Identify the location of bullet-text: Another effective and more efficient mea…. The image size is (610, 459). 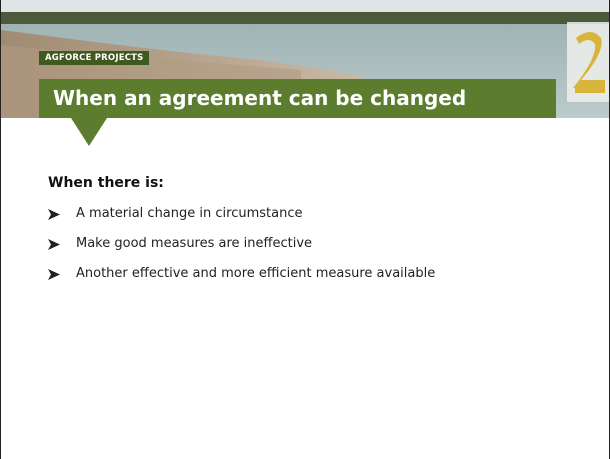
(256, 273).